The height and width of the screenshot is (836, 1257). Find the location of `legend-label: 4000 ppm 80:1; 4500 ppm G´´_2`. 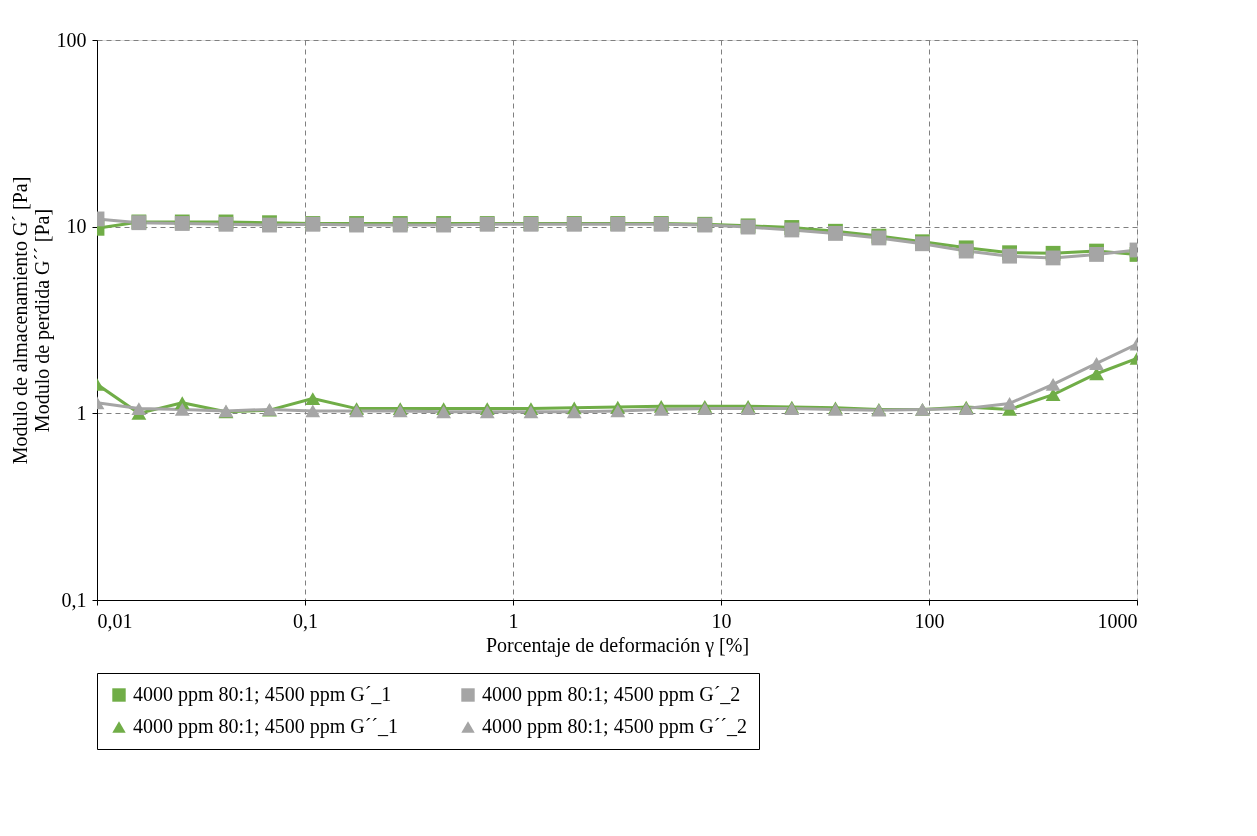

legend-label: 4000 ppm 80:1; 4500 ppm G´´_2 is located at coordinates (614, 726).